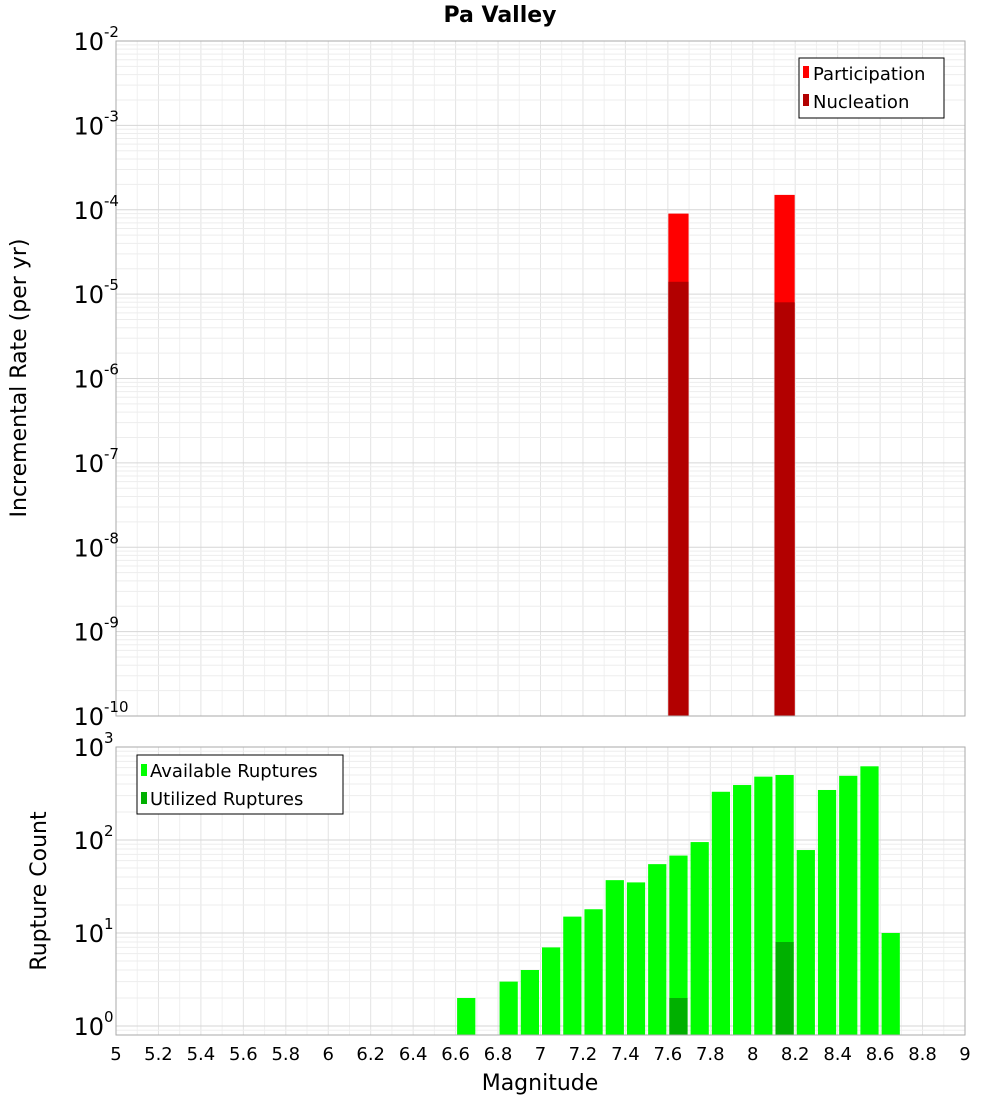 This screenshot has height=1100, width=1000. I want to click on top-y-tick-exponent: -8, so click(111, 538).